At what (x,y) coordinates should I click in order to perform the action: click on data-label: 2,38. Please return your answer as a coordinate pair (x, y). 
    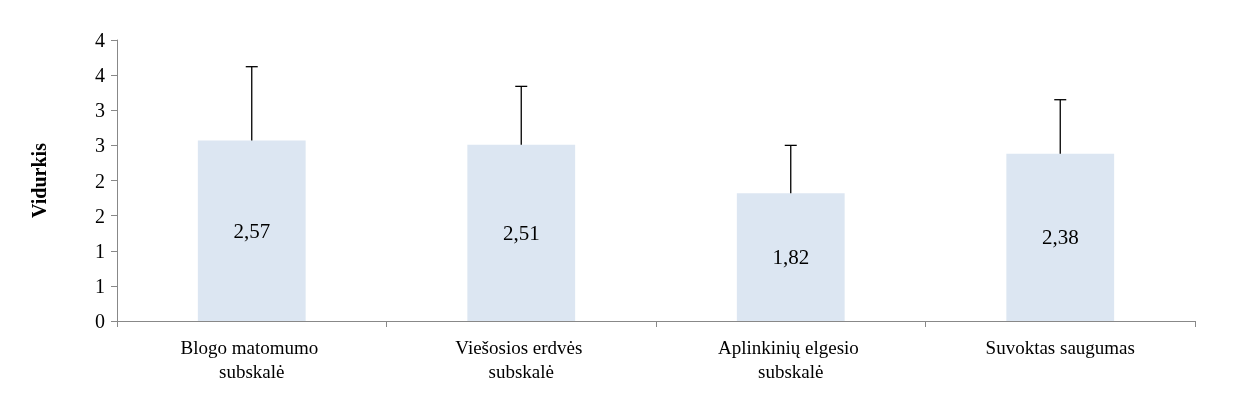
    Looking at the image, I should click on (1060, 237).